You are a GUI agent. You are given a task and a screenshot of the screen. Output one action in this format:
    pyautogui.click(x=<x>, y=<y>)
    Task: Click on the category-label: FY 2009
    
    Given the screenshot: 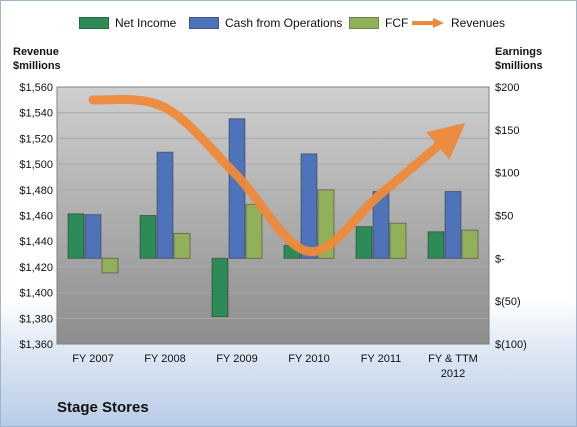 What is the action you would take?
    pyautogui.click(x=236, y=359)
    